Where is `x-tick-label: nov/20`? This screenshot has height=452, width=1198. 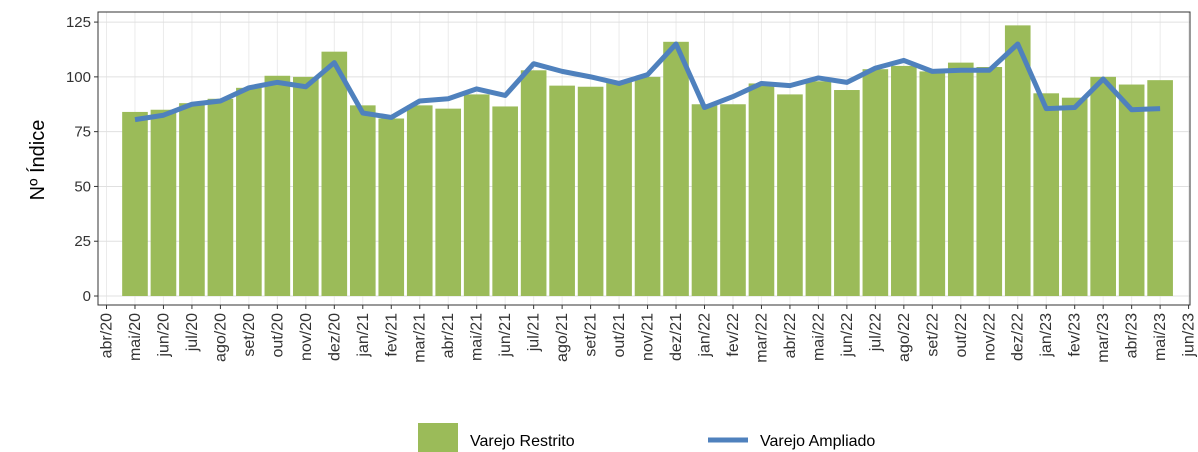
x-tick-label: nov/20 is located at coordinates (306, 337).